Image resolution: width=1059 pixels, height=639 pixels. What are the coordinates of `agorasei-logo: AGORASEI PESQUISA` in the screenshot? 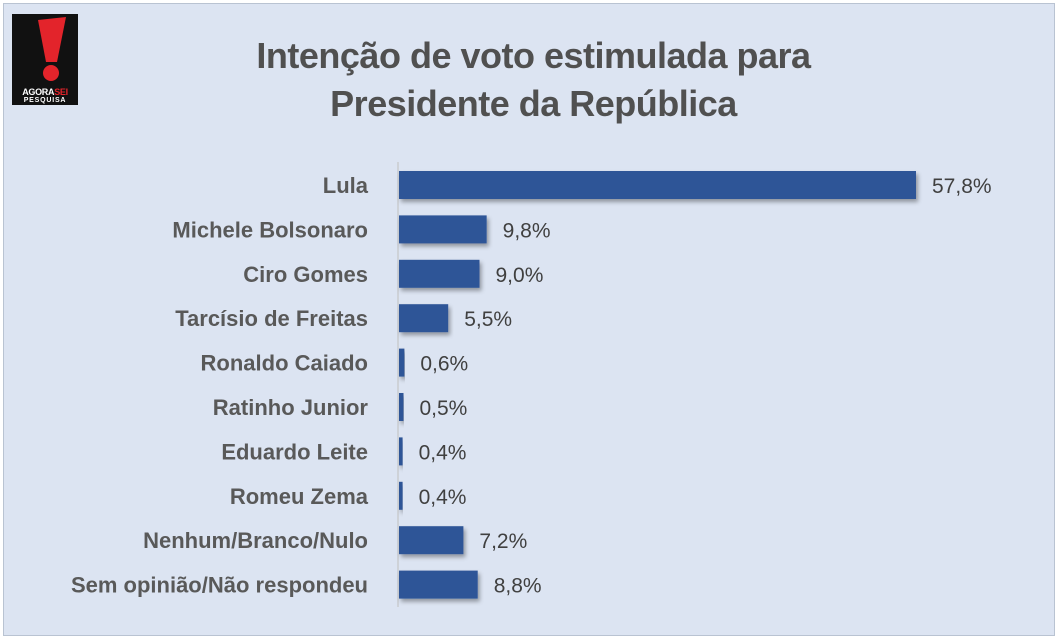 It's located at (45, 59).